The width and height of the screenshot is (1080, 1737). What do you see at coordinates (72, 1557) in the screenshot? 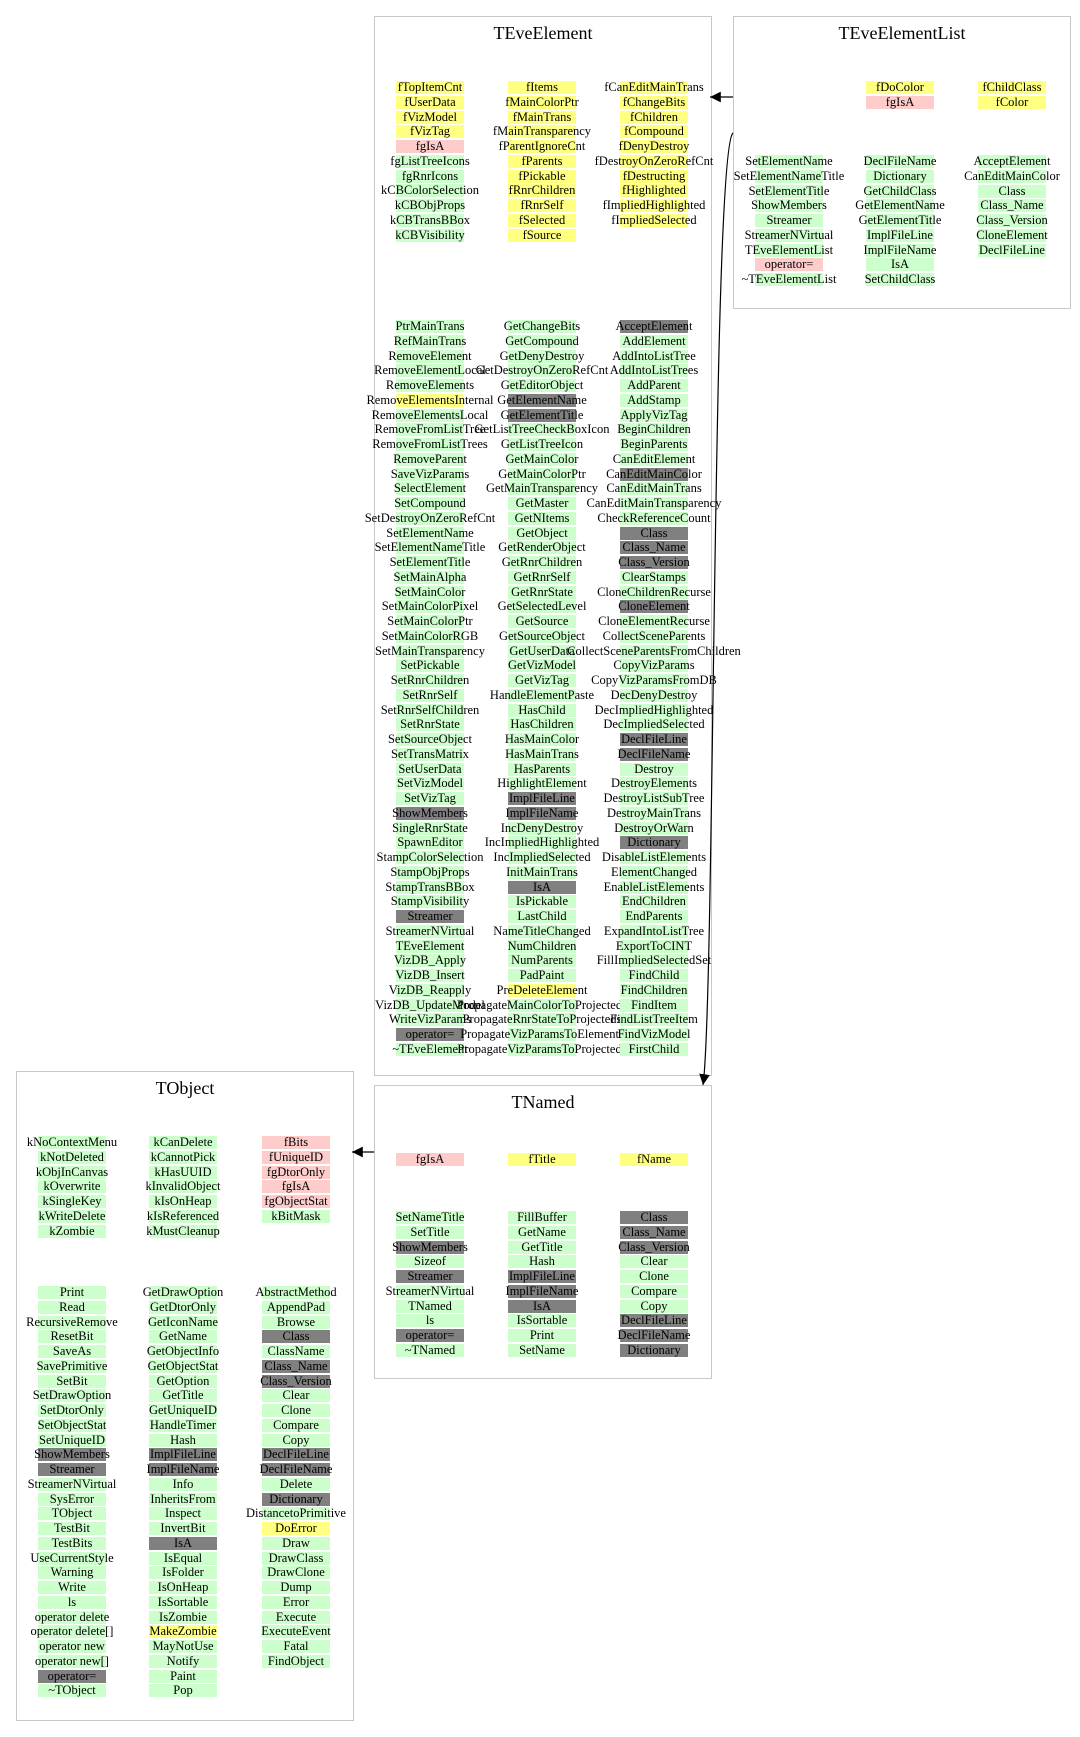
I see `method-usecurrentstyle: UseCurrentStyle` at bounding box center [72, 1557].